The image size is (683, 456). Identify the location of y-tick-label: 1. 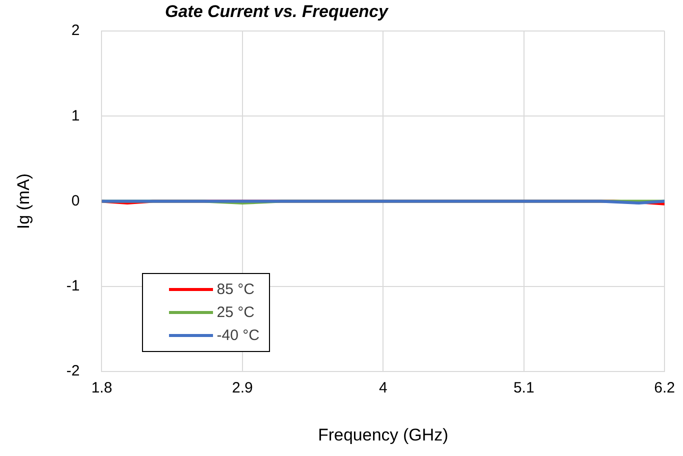
(75, 115).